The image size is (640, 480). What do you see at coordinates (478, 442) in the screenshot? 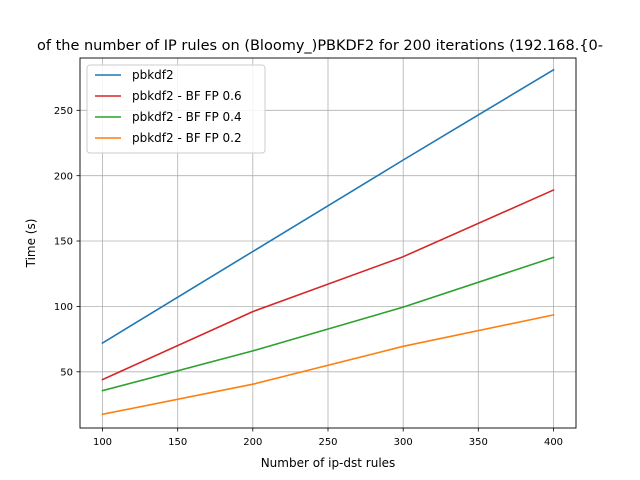
I see `x-tick-label: 350` at bounding box center [478, 442].